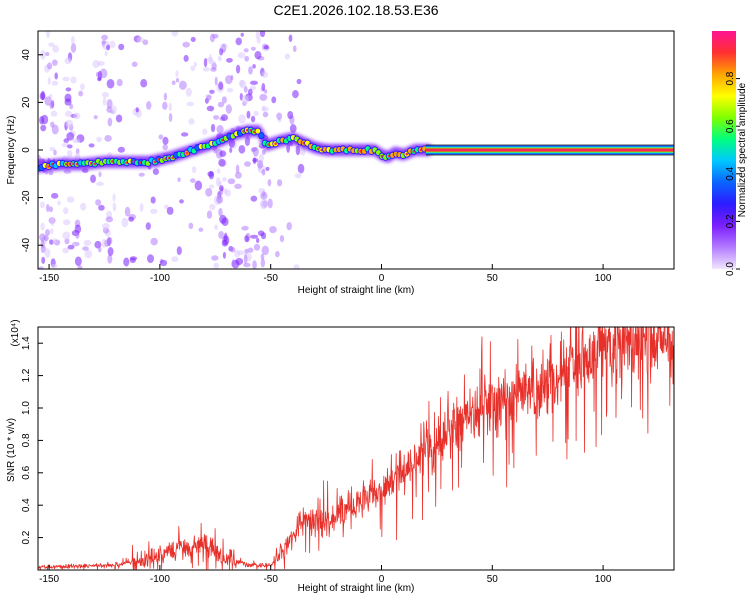  What do you see at coordinates (26, 55) in the screenshot?
I see `y-tick-label: 40` at bounding box center [26, 55].